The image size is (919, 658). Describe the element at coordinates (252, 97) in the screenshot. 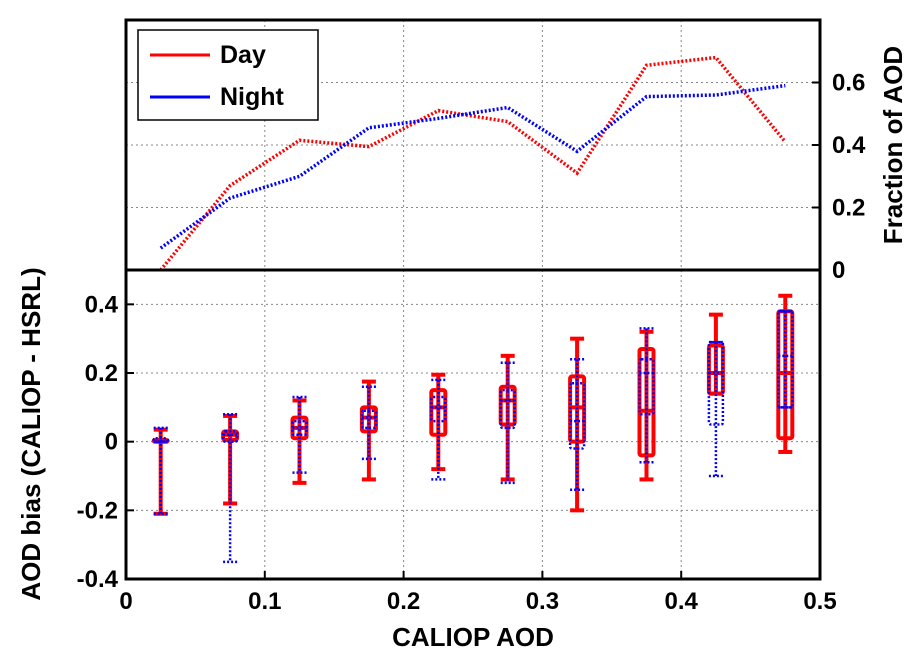

I see `legend-label-night: Night` at that location.